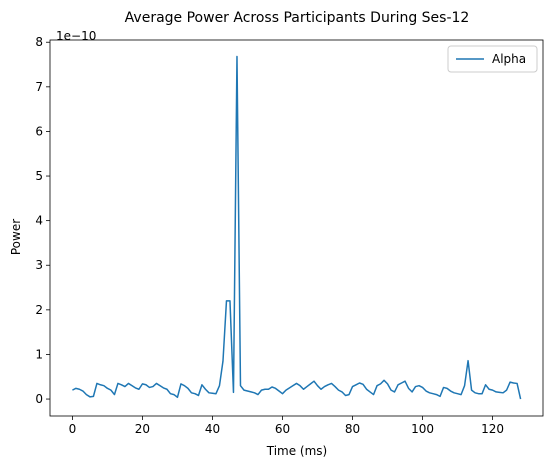 Image resolution: width=554 pixels, height=468 pixels. I want to click on y-offset-text: 1e−10, so click(76, 36).